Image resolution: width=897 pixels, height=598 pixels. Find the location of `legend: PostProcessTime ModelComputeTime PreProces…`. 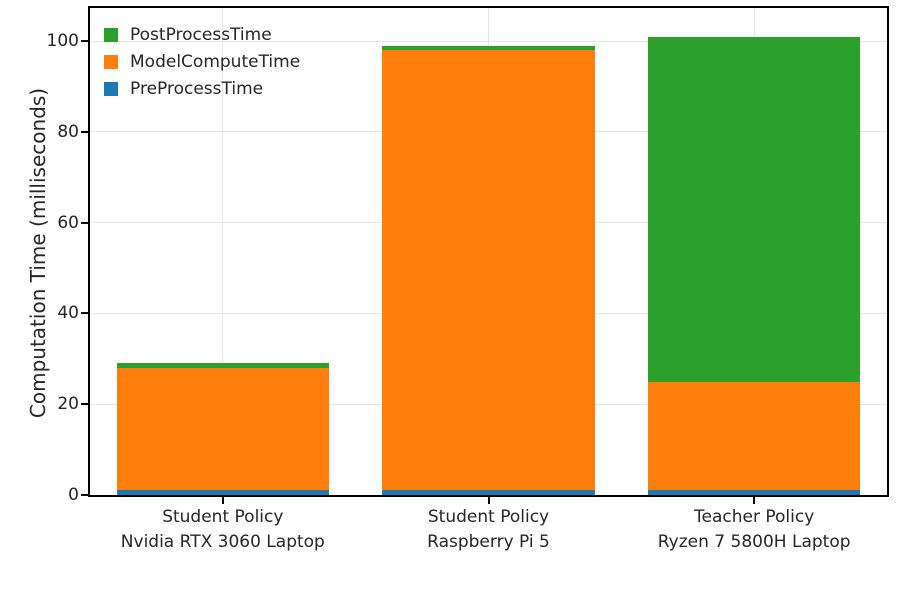

legend: PostProcessTime ModelComputeTime PreProces… is located at coordinates (202, 61).